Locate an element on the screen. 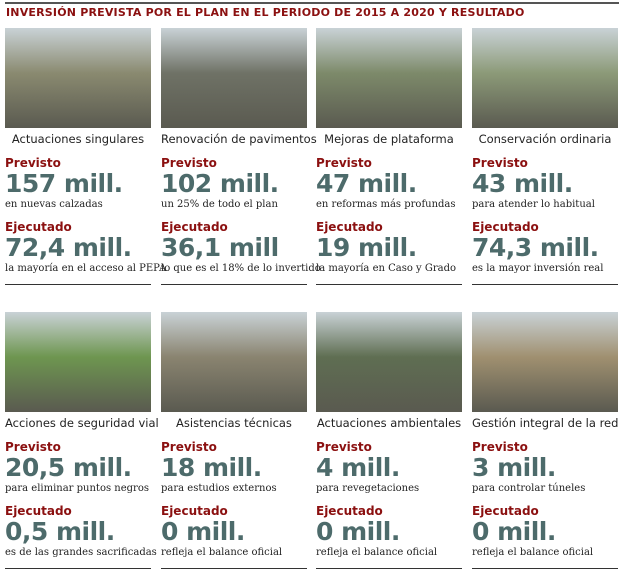 The image size is (624, 580). executed-note: es la mayor inversión real is located at coordinates (538, 268).